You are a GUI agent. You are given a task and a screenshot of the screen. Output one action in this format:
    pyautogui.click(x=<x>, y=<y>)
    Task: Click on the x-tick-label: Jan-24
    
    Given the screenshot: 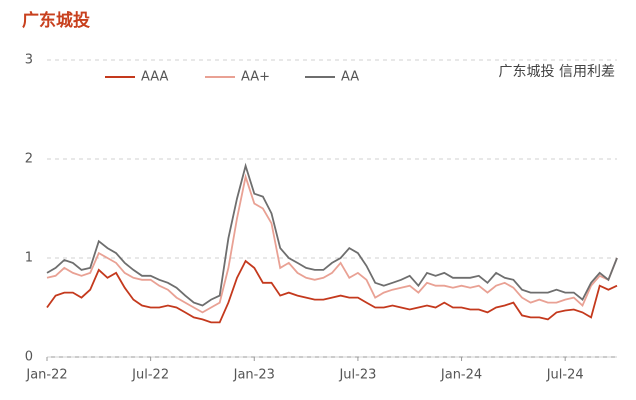 What is the action you would take?
    pyautogui.click(x=461, y=375)
    